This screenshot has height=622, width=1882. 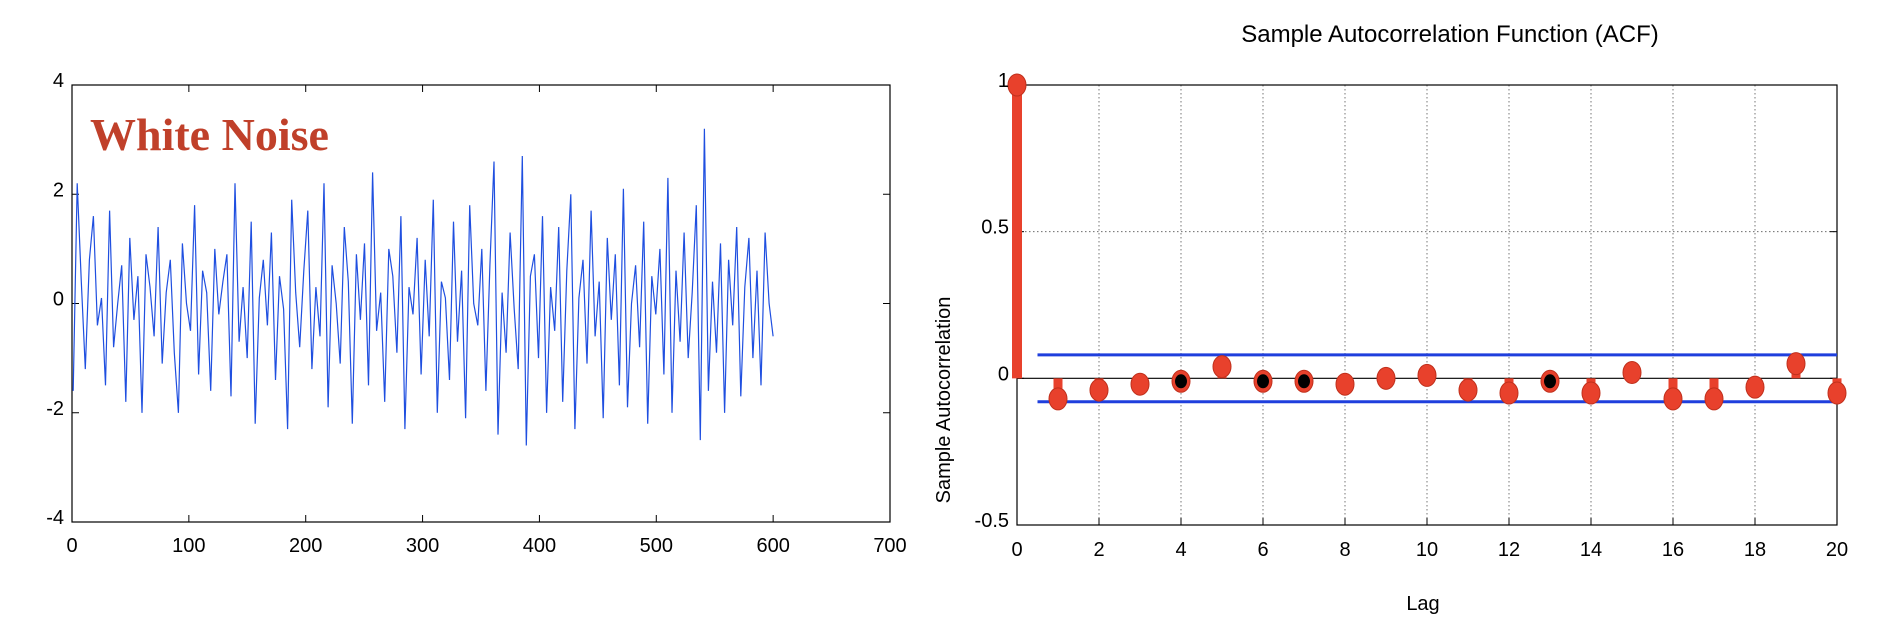 What do you see at coordinates (1673, 550) in the screenshot?
I see `acf-xtick-label: 16` at bounding box center [1673, 550].